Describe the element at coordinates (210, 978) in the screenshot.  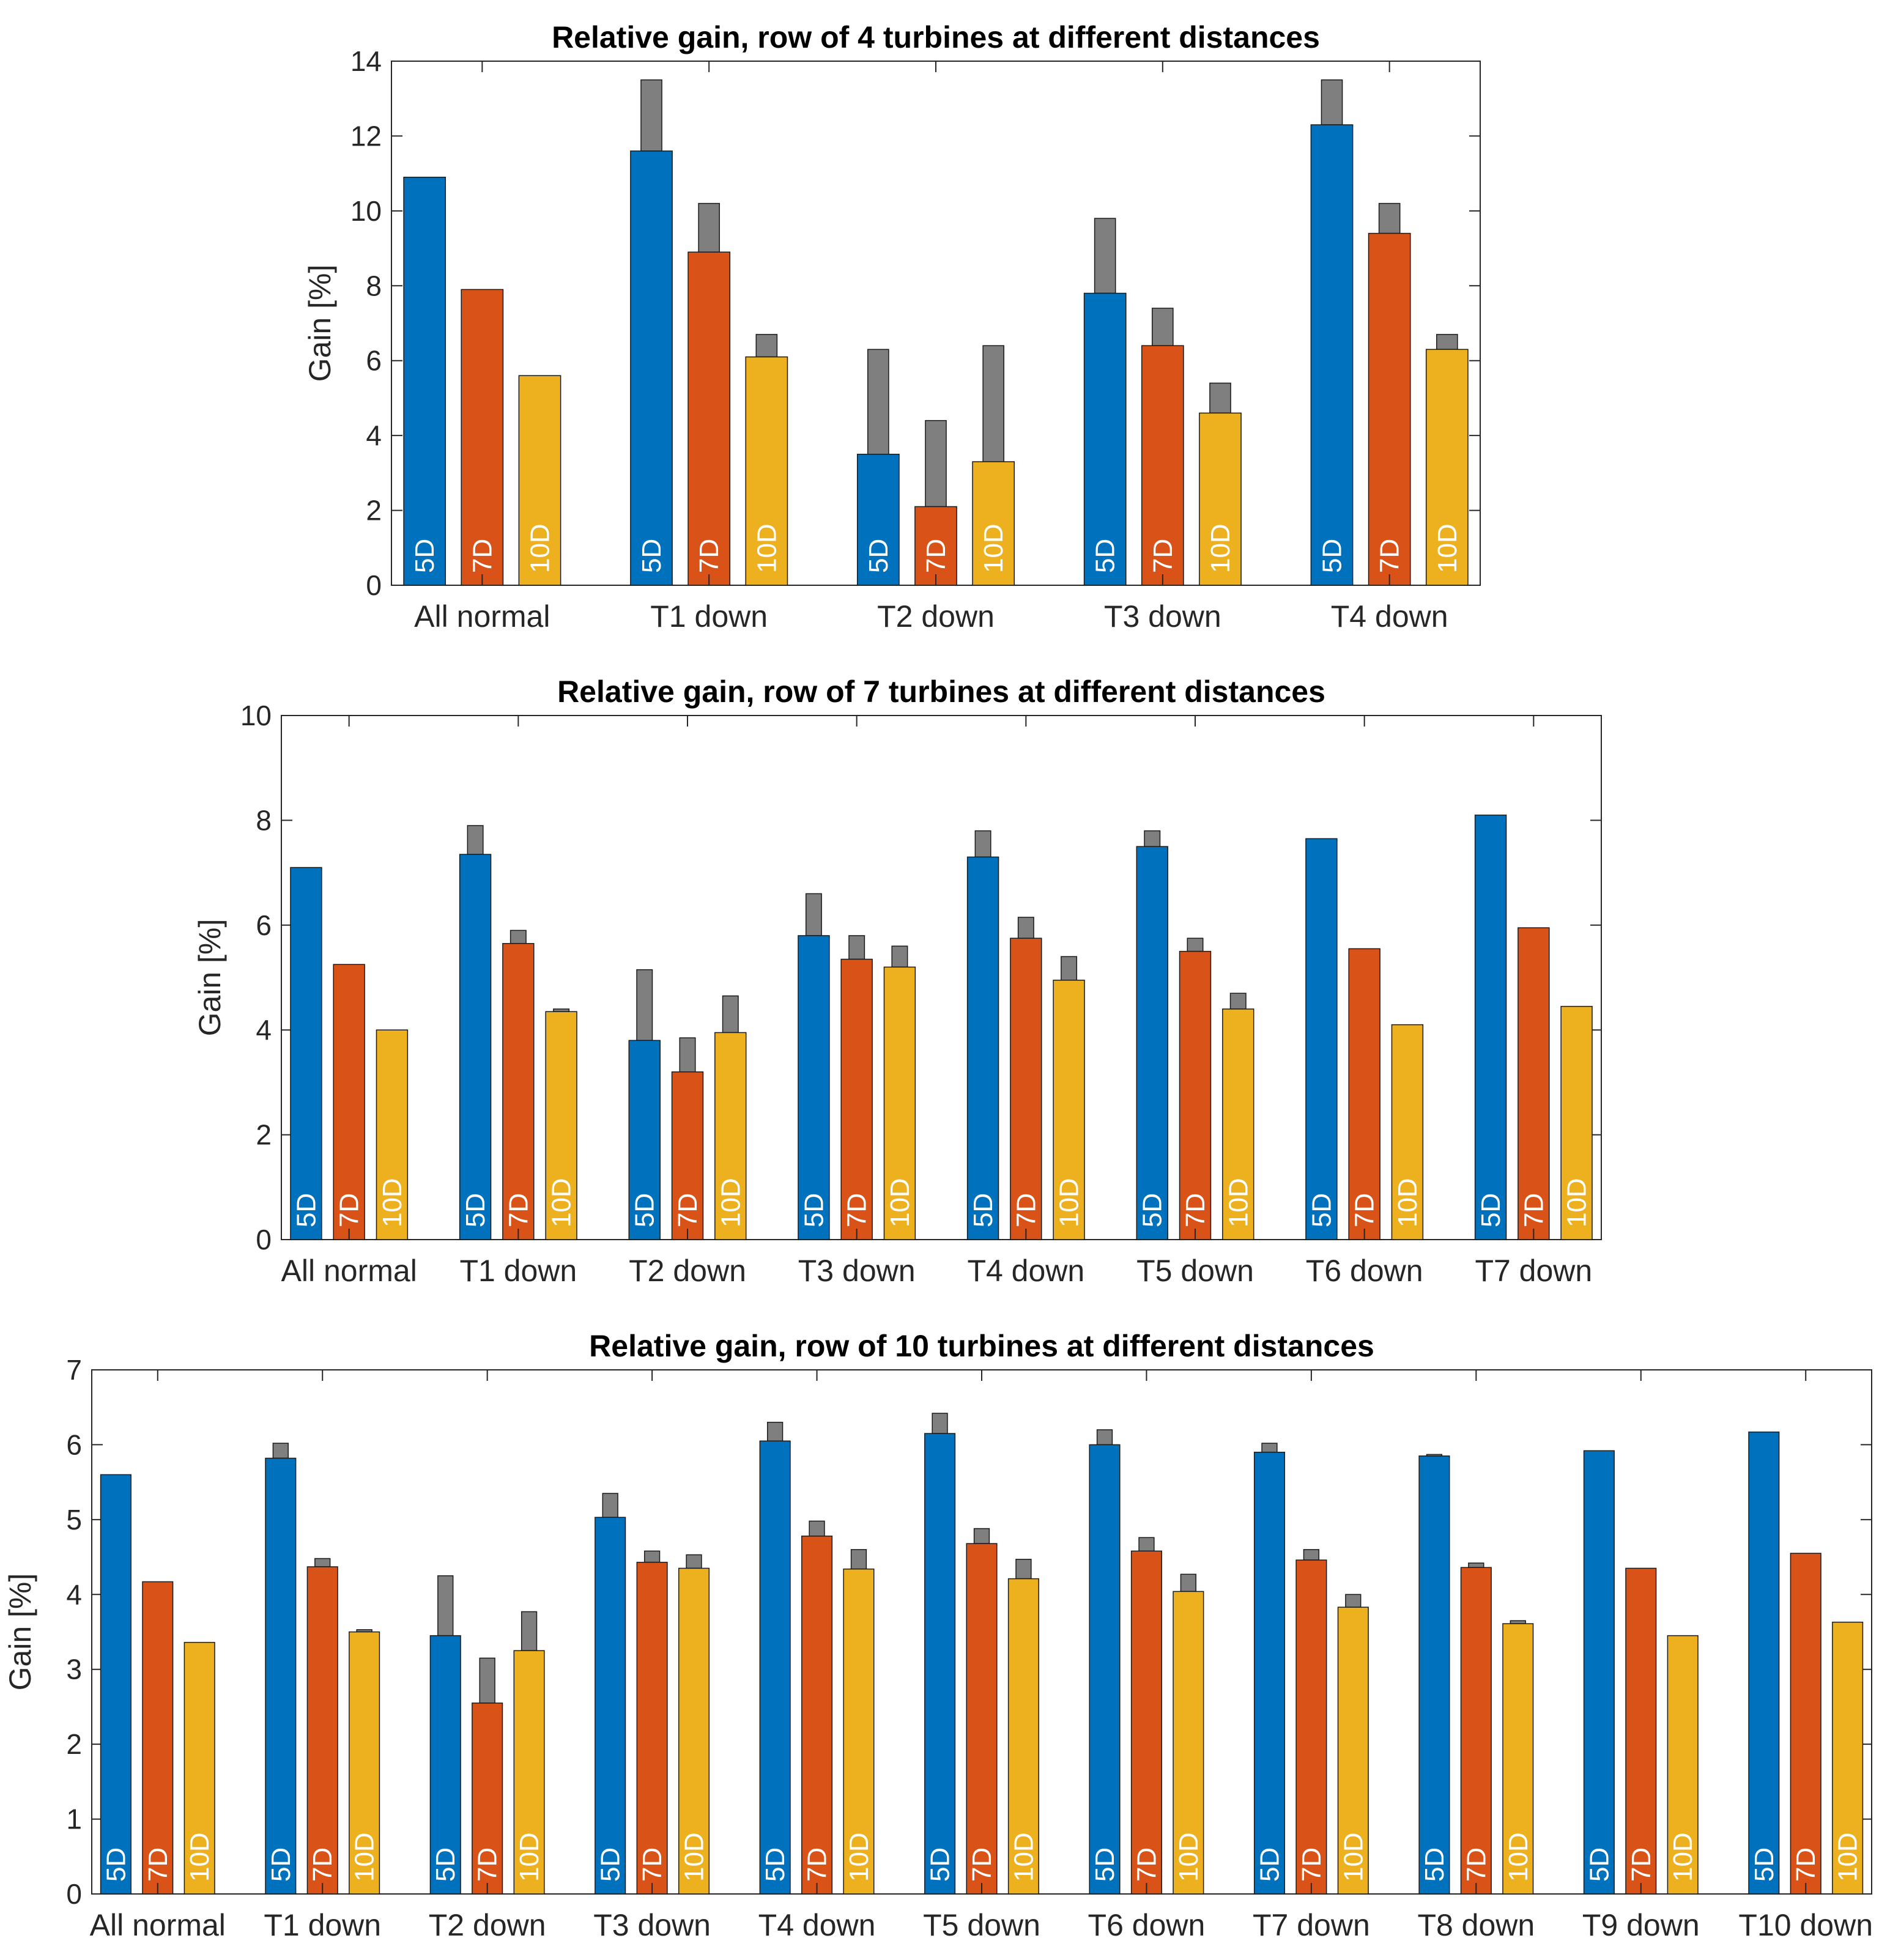
I see `y-axis-label: Gain [%]` at that location.